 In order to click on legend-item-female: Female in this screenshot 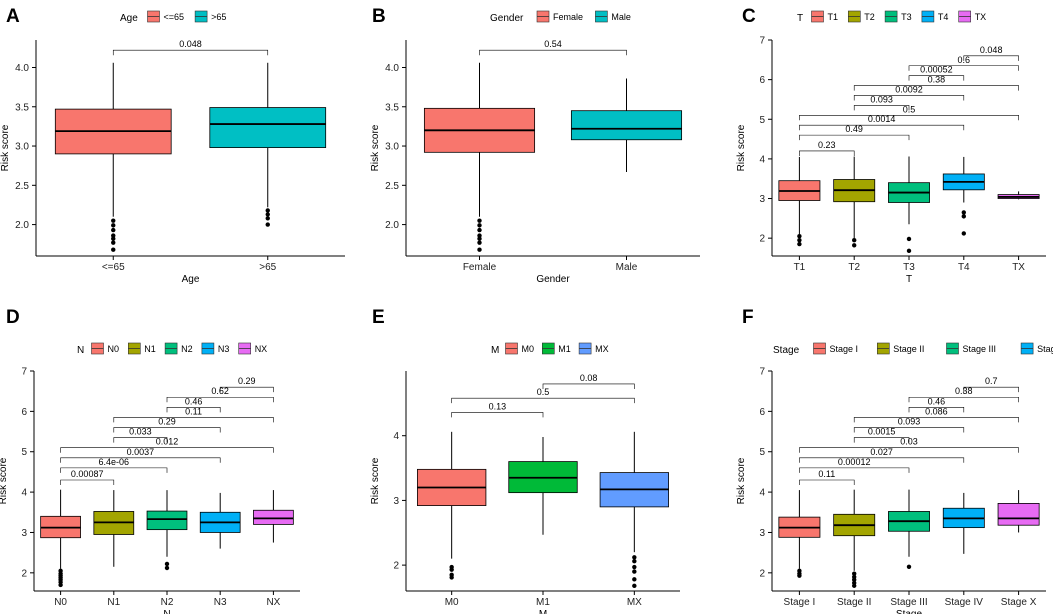, I will do `click(559, 16)`.